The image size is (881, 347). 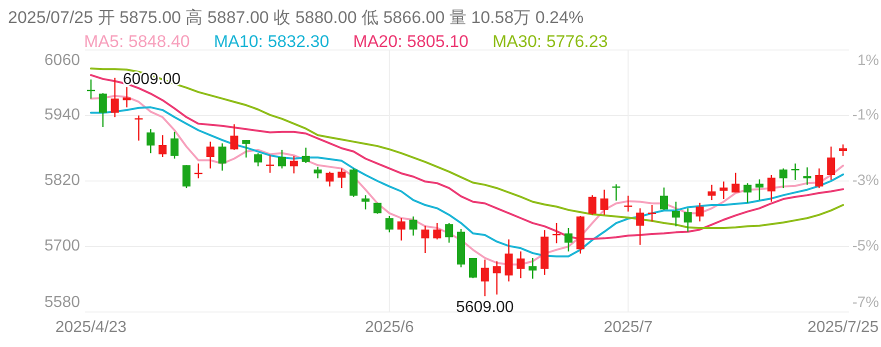 I want to click on x-tick-label: 2025/7/25, so click(x=843, y=327).